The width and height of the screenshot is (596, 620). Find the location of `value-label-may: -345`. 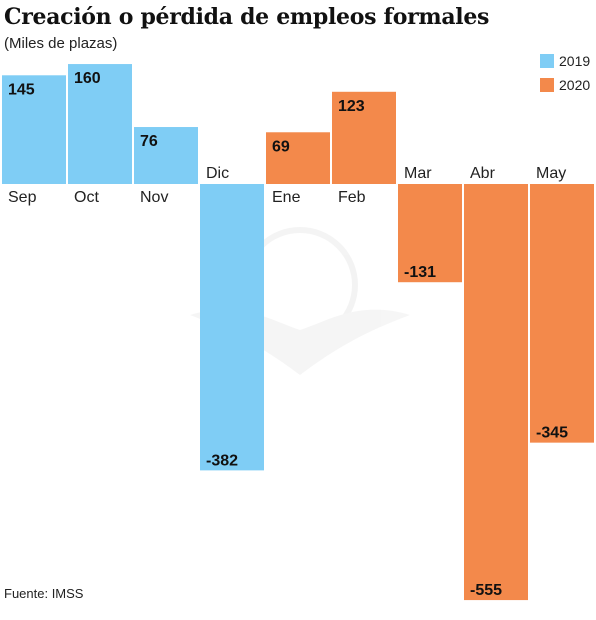

value-label-may: -345 is located at coordinates (552, 433).